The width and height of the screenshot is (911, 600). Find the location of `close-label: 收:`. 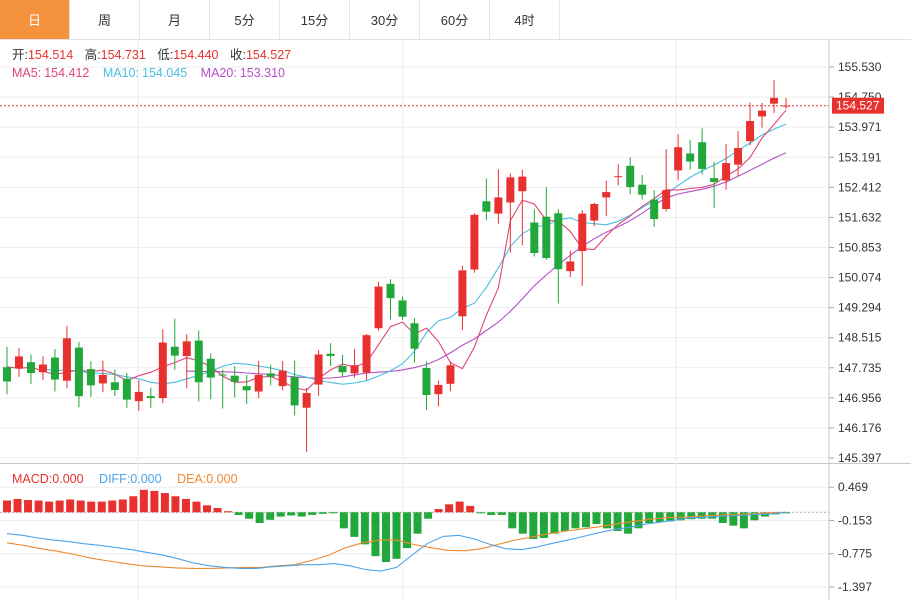

close-label: 收: is located at coordinates (238, 55).